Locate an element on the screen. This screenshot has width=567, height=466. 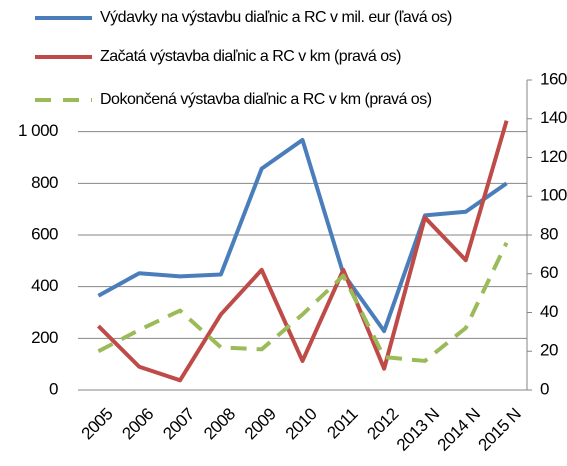
y2-tick-label: 60 is located at coordinates (549, 272).